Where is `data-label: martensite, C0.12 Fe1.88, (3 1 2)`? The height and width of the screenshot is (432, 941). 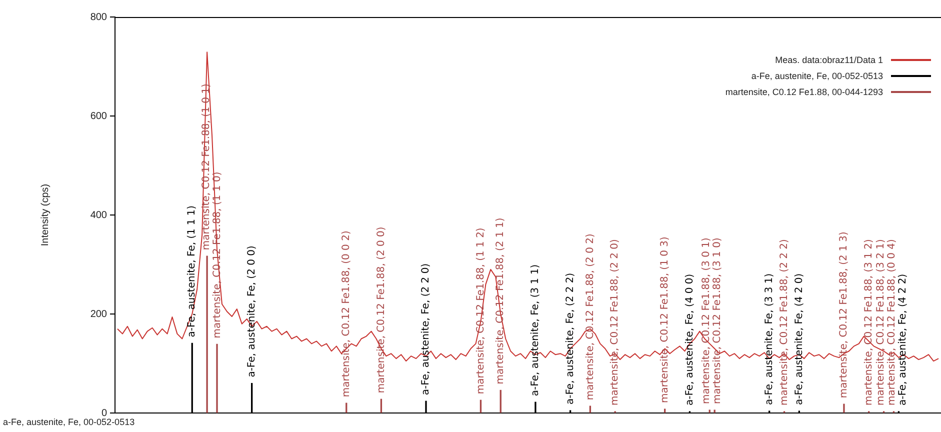 data-label: martensite, C0.12 Fe1.88, (3 1 2) is located at coordinates (868, 322).